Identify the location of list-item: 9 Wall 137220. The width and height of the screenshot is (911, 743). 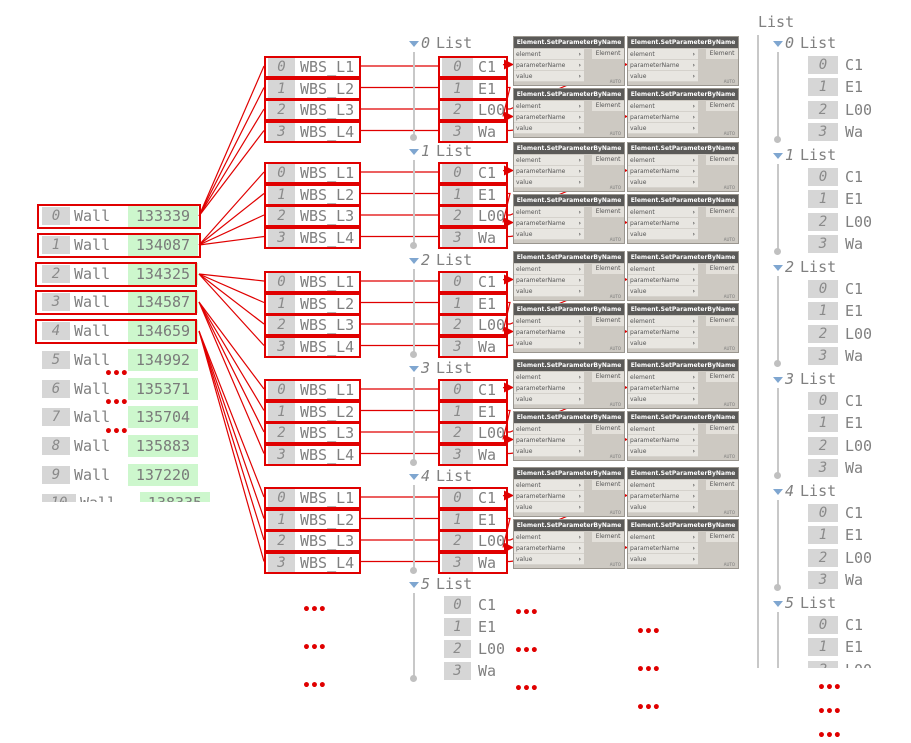
(105, 475).